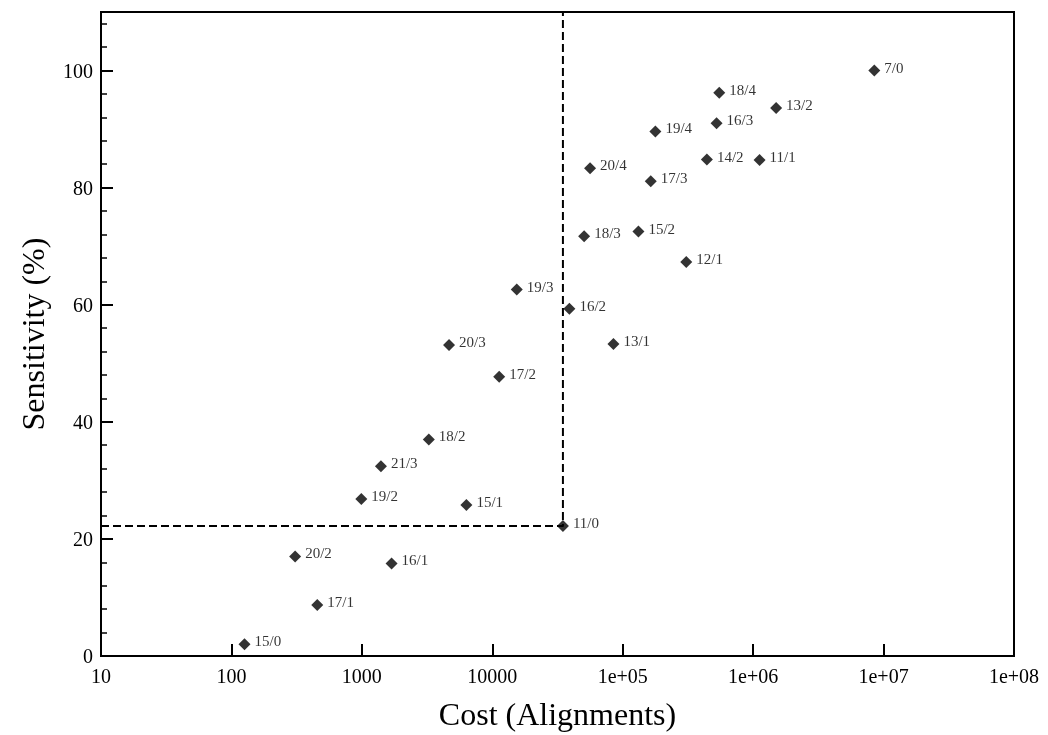 The width and height of the screenshot is (1048, 735). I want to click on annotation: 17/1, so click(340, 602).